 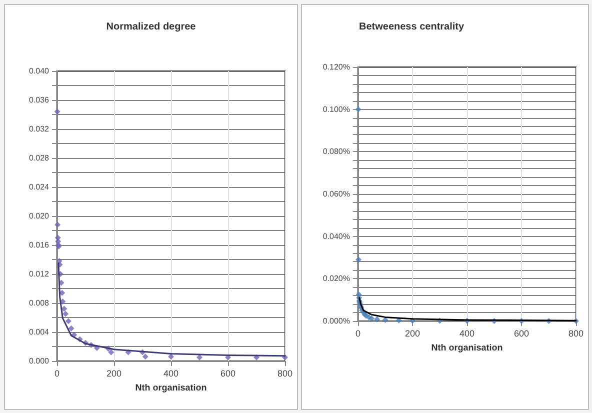 I want to click on y-tick-label: 0.040, so click(x=39, y=71).